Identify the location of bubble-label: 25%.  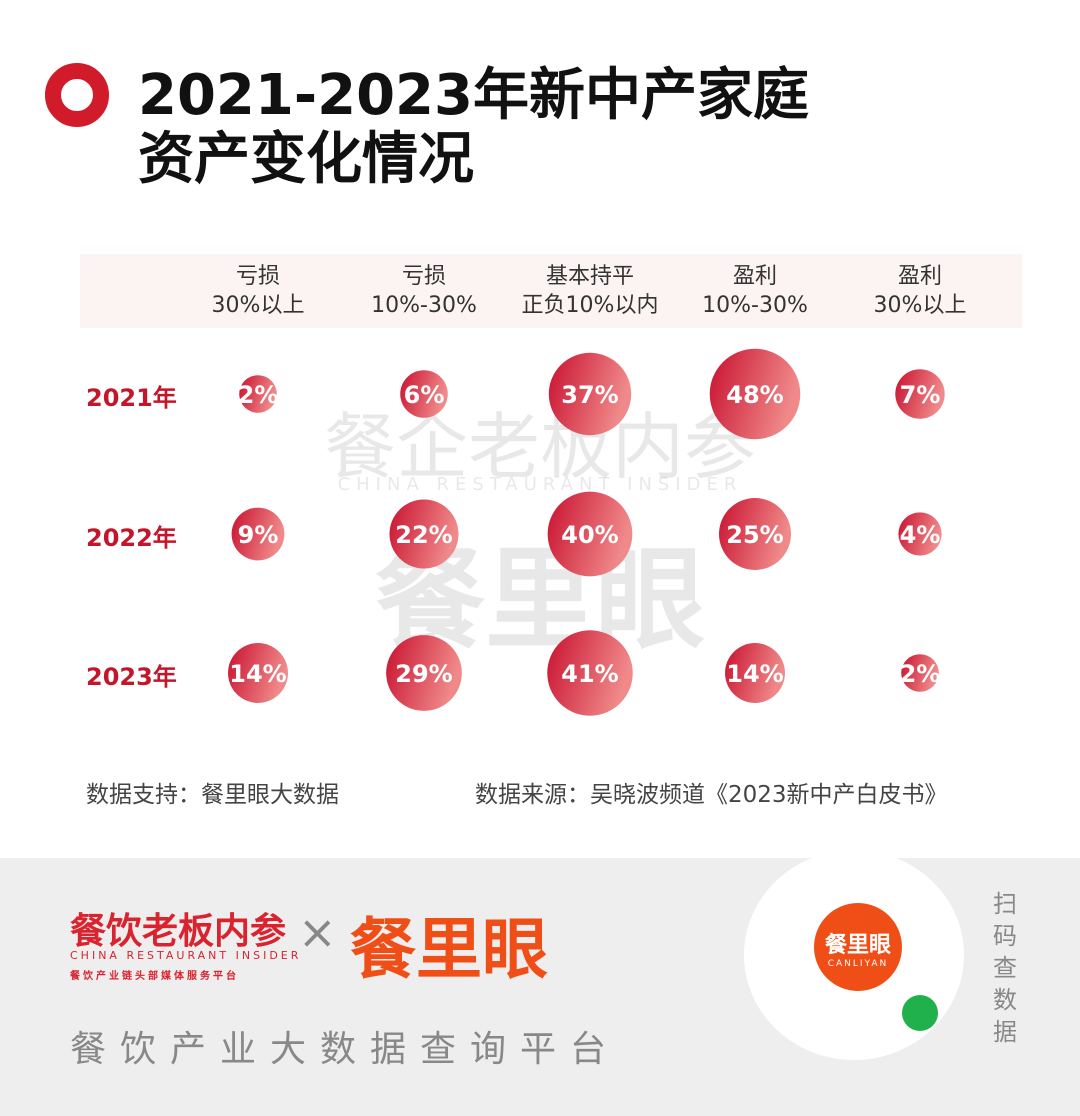
(754, 535).